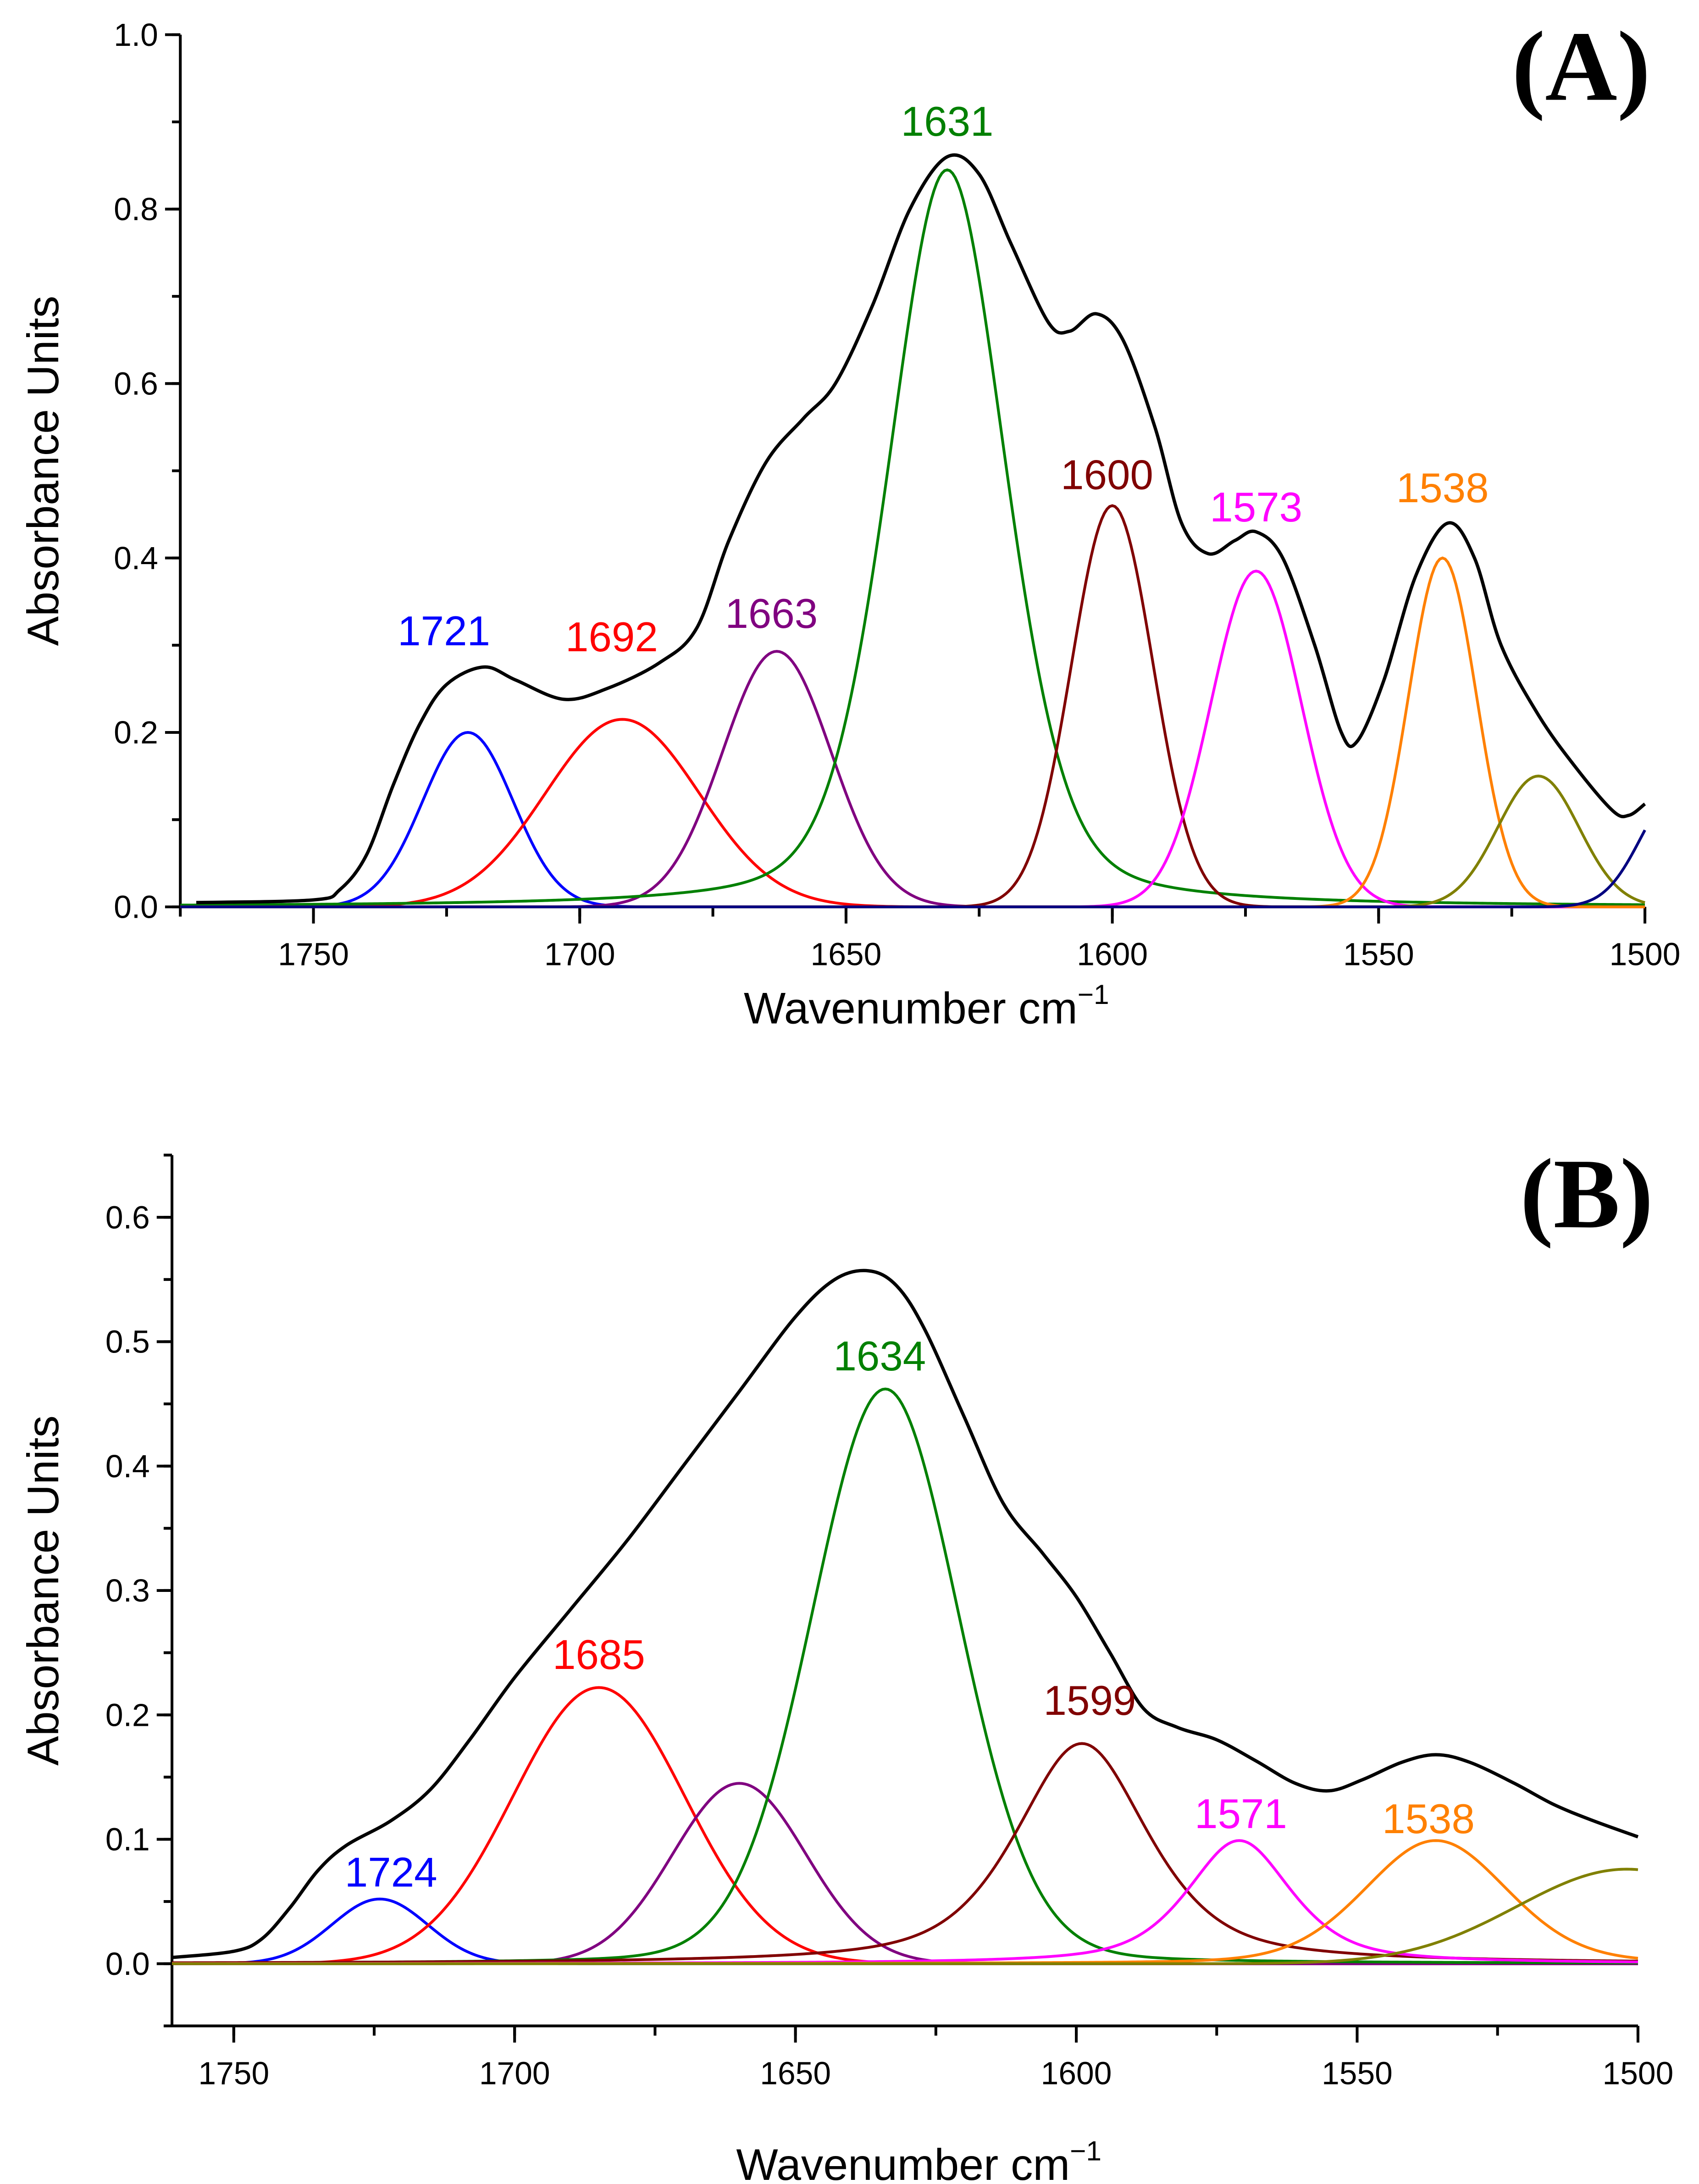  What do you see at coordinates (1090, 1701) in the screenshot?
I see `peak-label-1599: 1599` at bounding box center [1090, 1701].